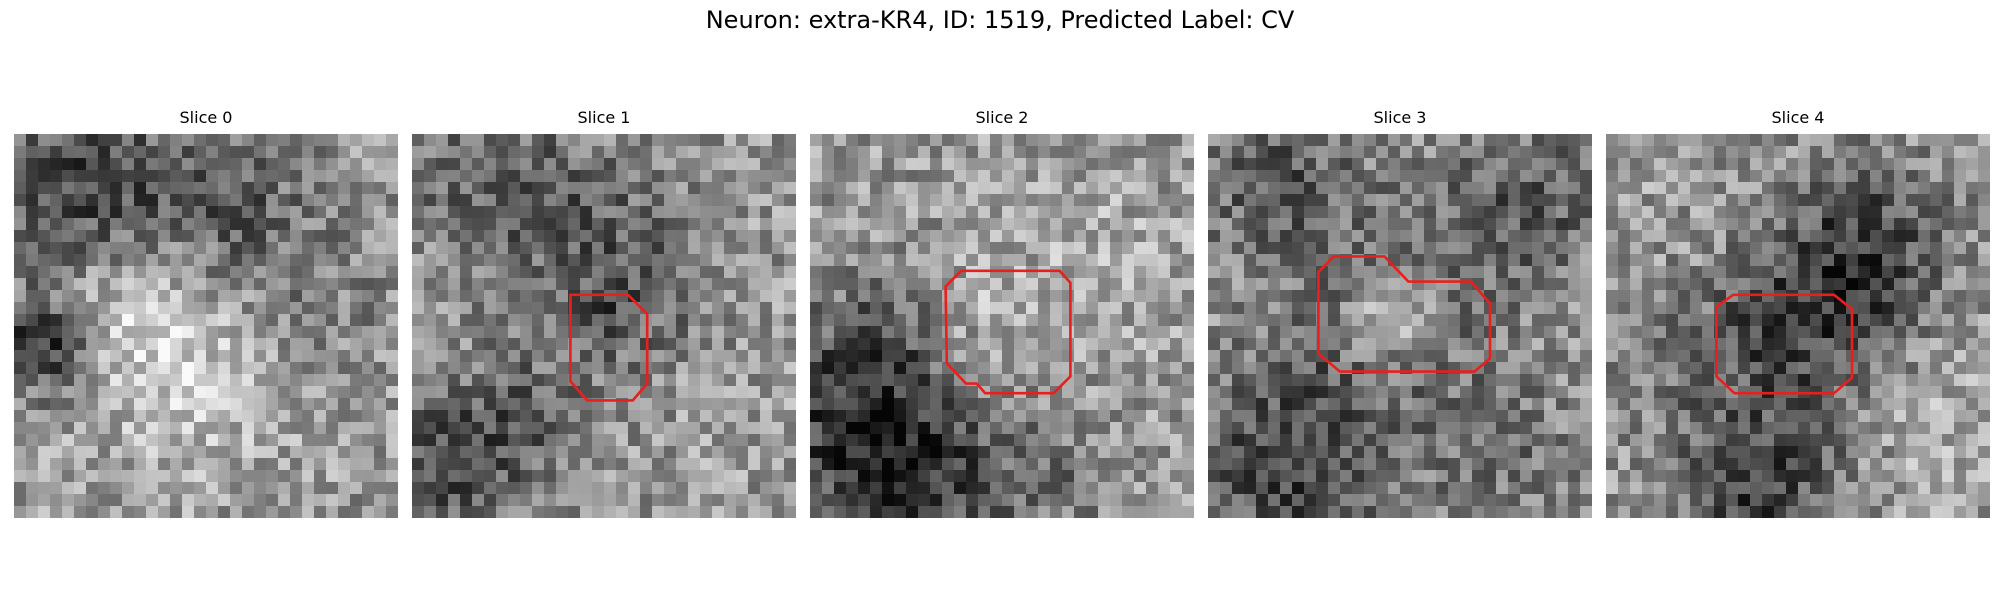  Describe the element at coordinates (206, 117) in the screenshot. I see `slice-title: Slice 0` at that location.